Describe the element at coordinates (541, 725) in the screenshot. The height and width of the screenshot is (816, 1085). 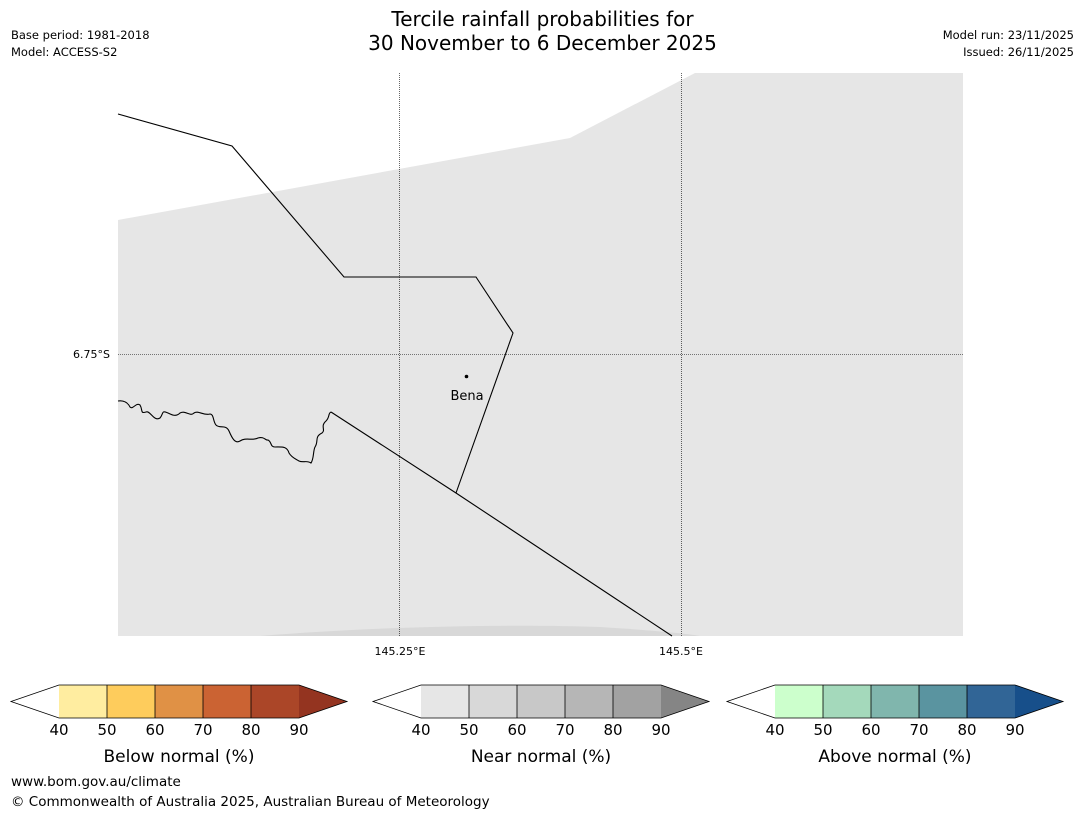
I see `legend-near-normal: 40 50 60 70 80 90 Near normal (%)` at that location.